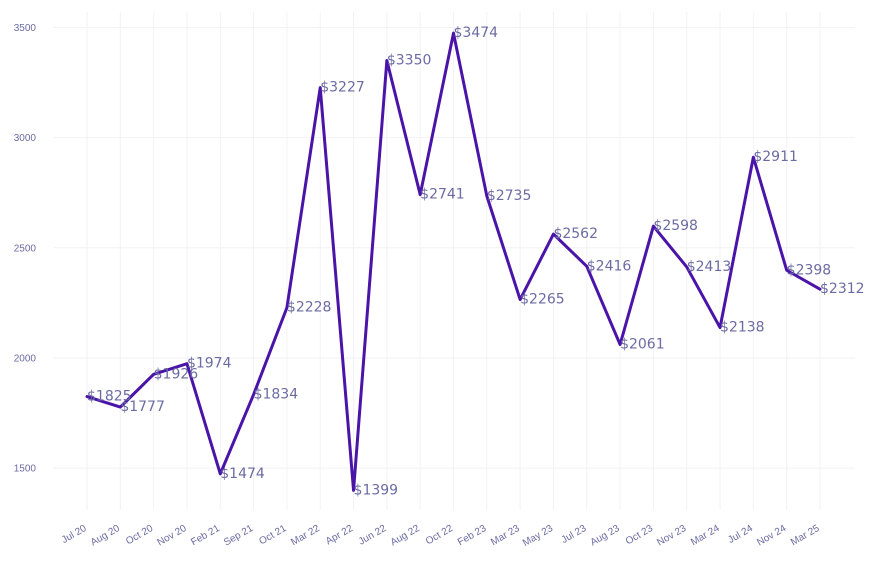 Image resolution: width=873 pixels, height=565 pixels. Describe the element at coordinates (305, 535) in the screenshot. I see `x-tick-label: Mar 22` at that location.